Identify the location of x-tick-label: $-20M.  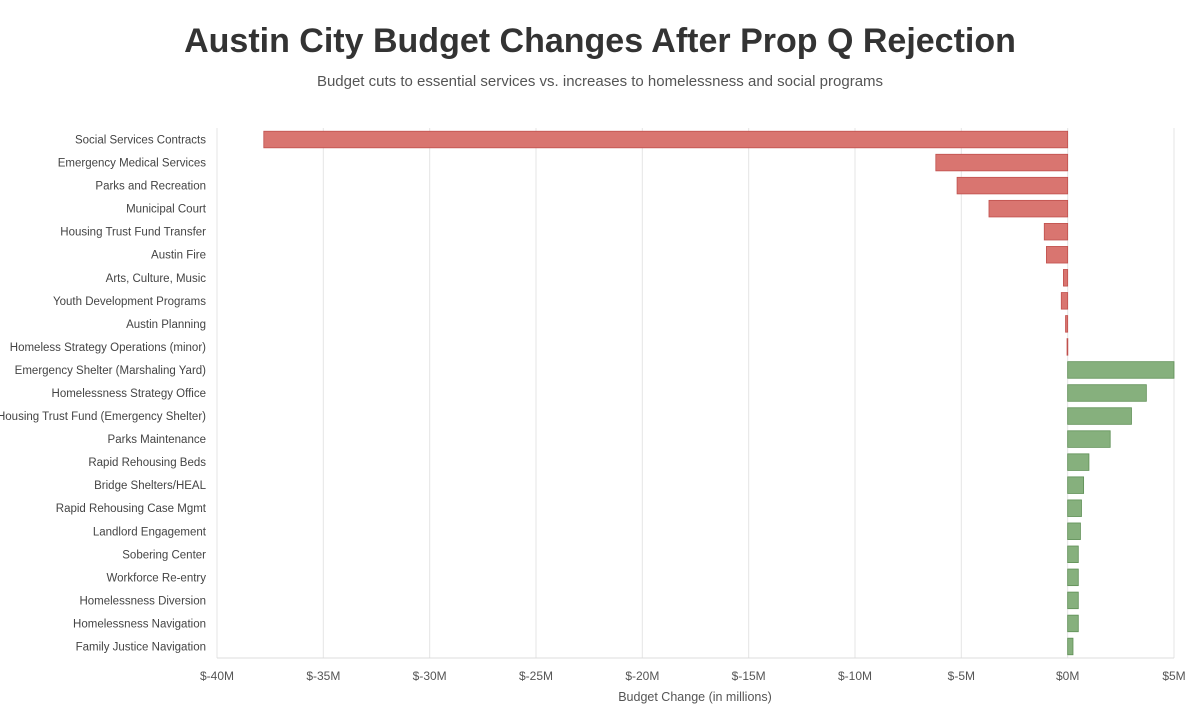
(642, 676).